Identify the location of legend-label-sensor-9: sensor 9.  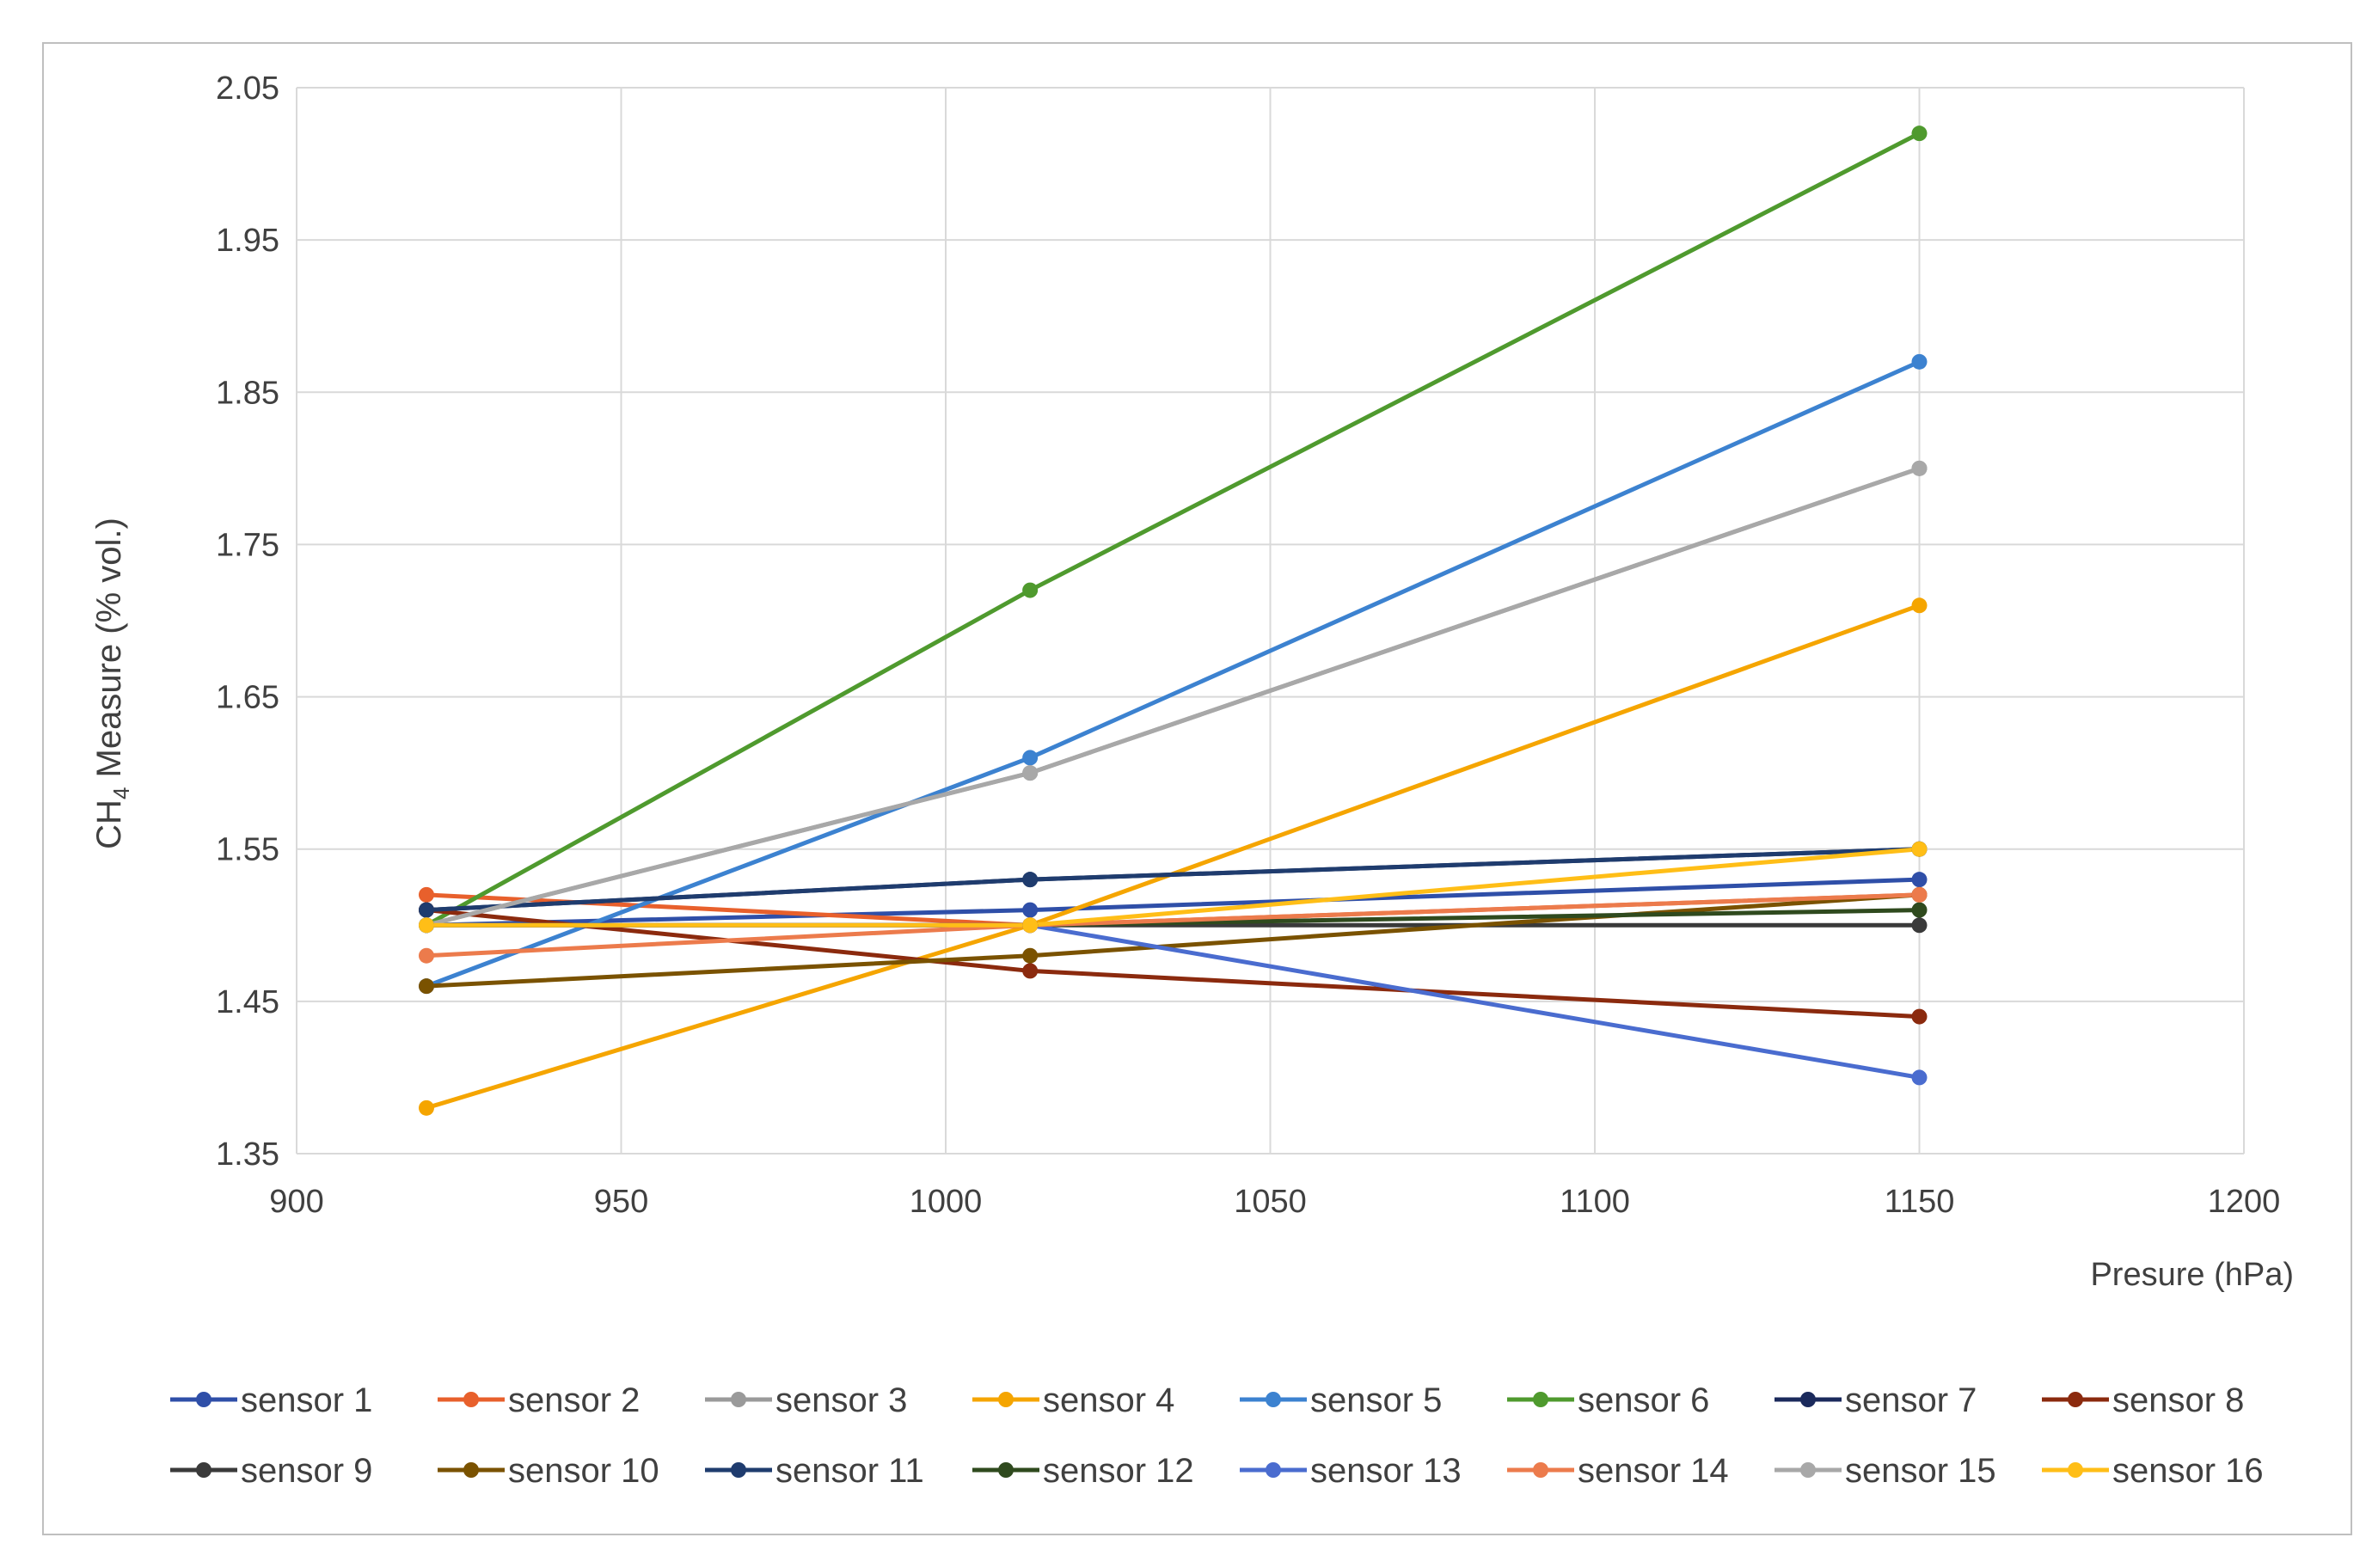
(307, 1471).